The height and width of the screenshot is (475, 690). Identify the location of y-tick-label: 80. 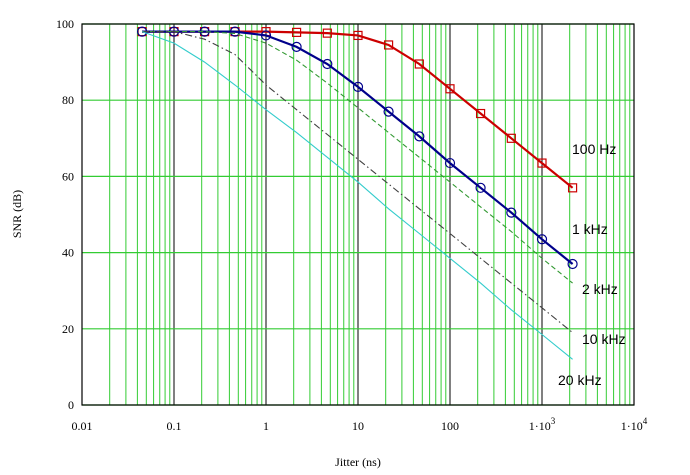
(68, 100).